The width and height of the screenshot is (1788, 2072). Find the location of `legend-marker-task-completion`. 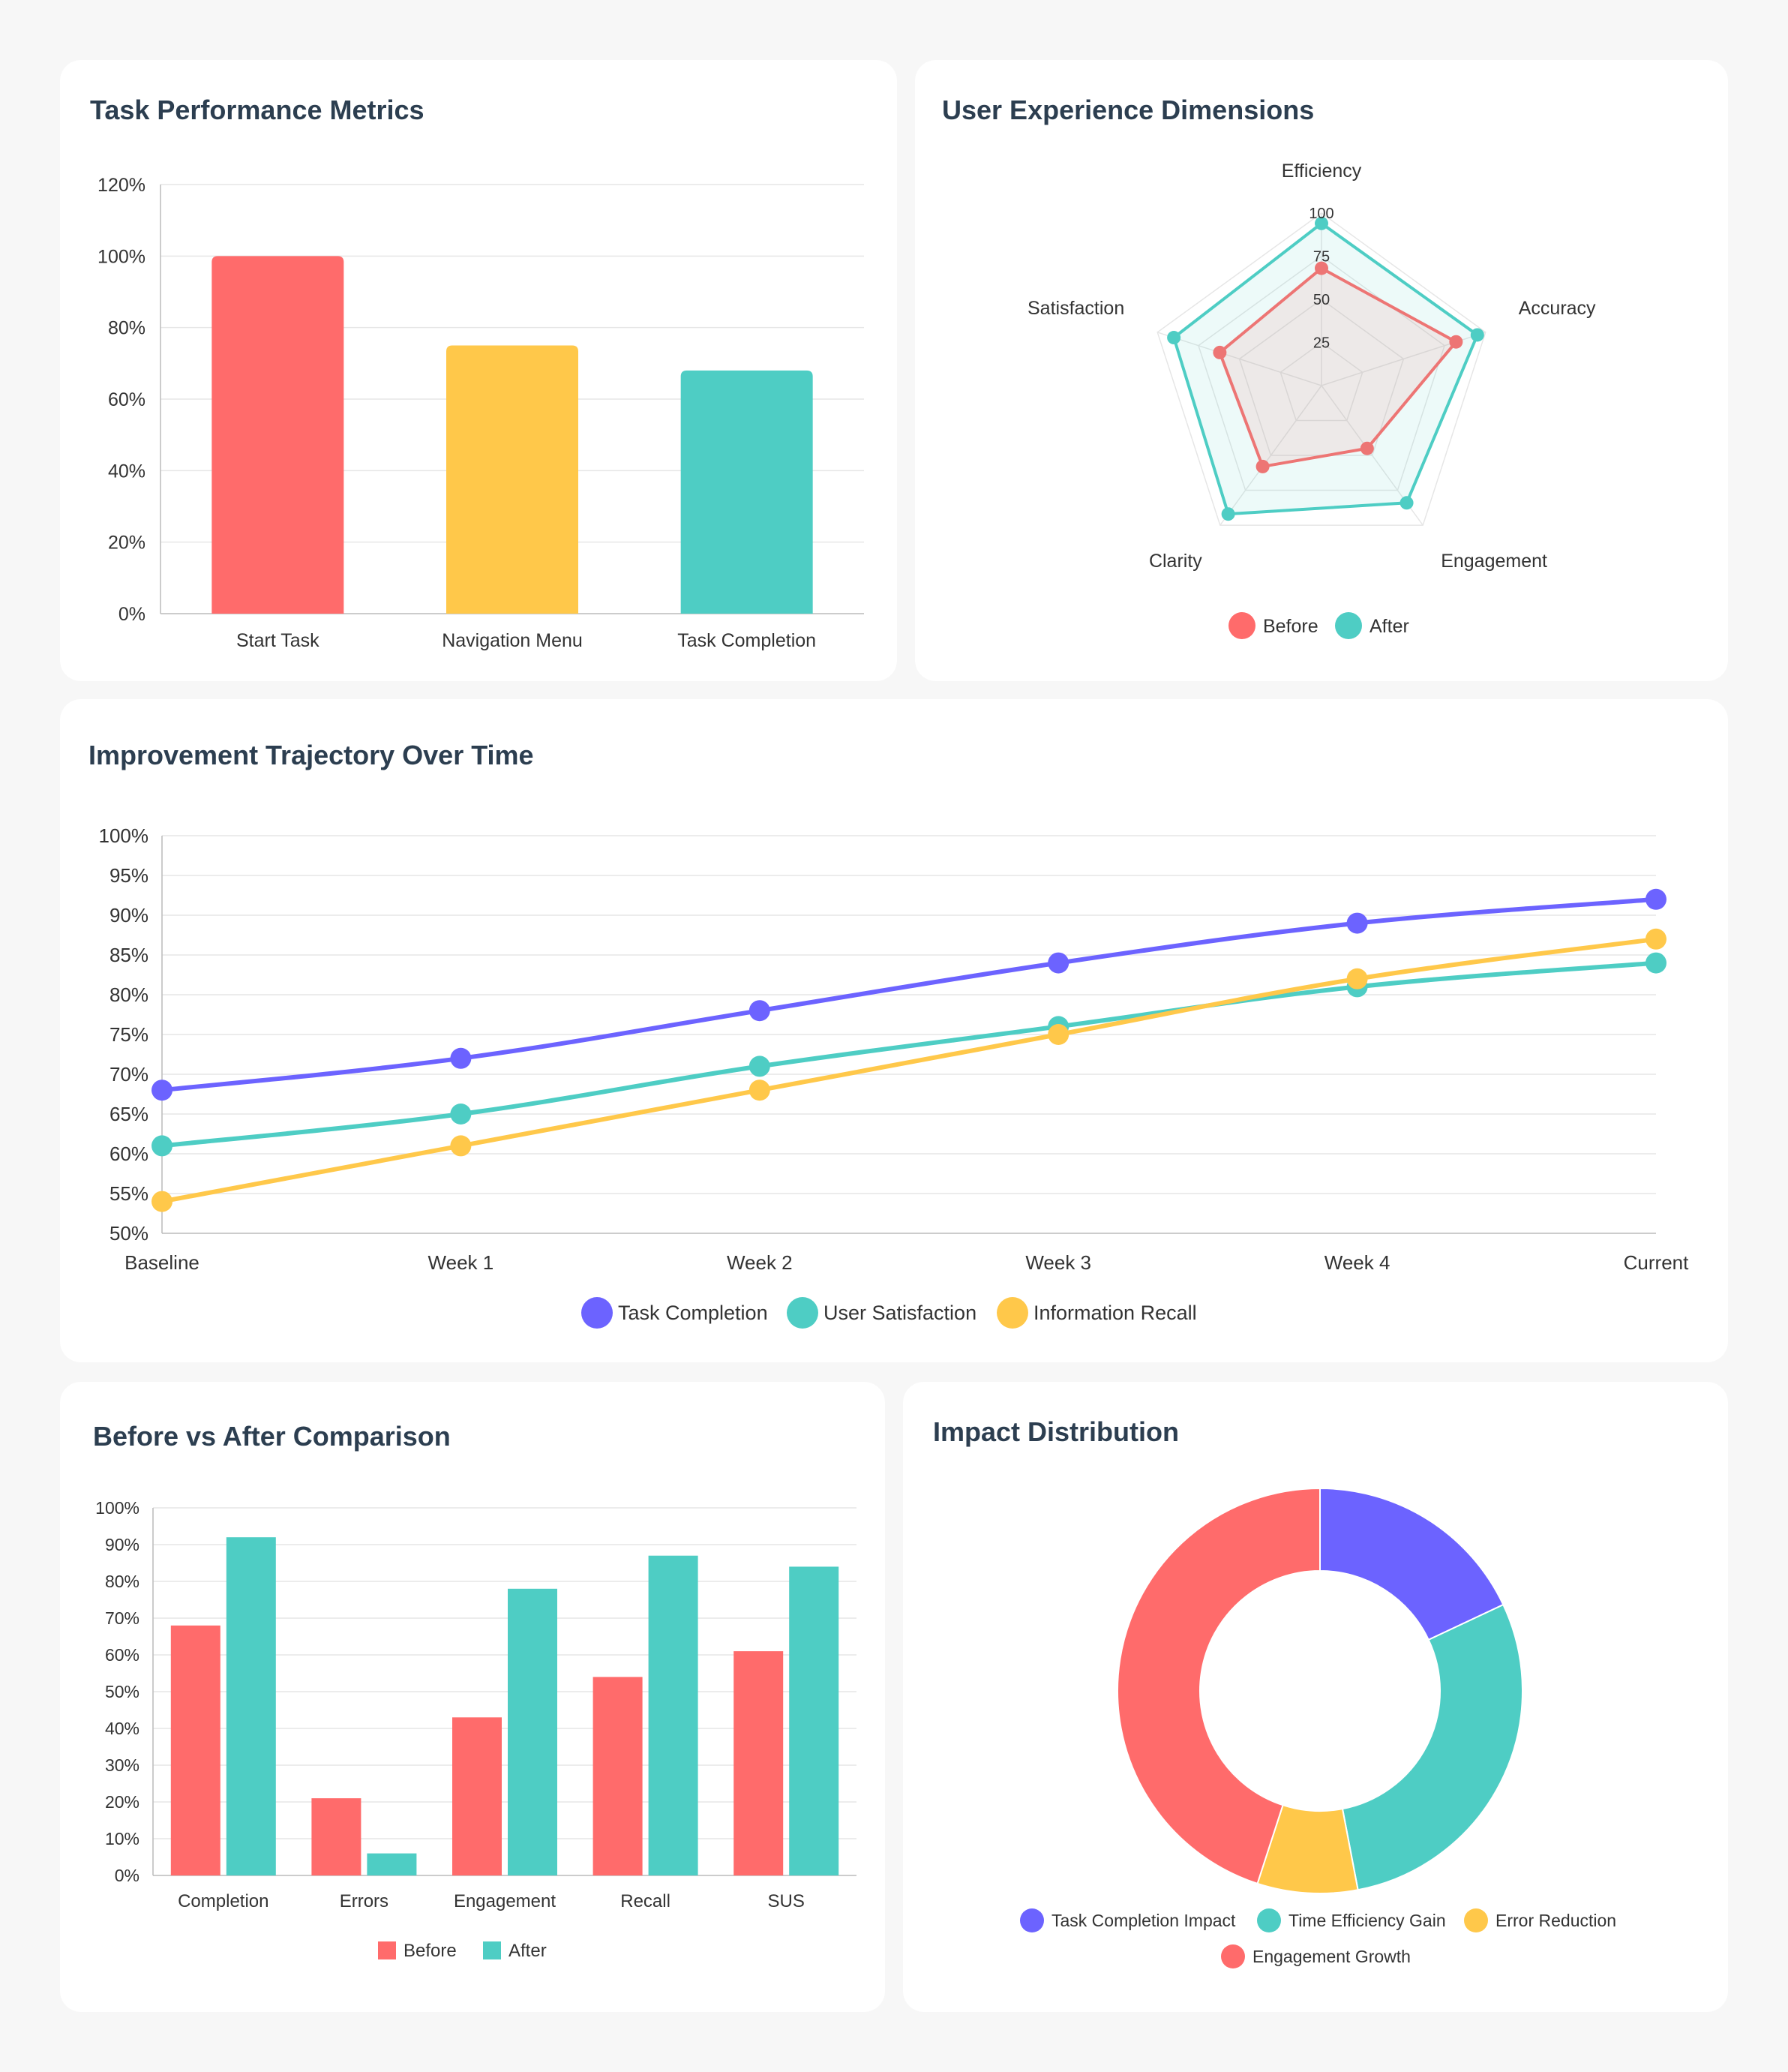

legend-marker-task-completion is located at coordinates (597, 1313).